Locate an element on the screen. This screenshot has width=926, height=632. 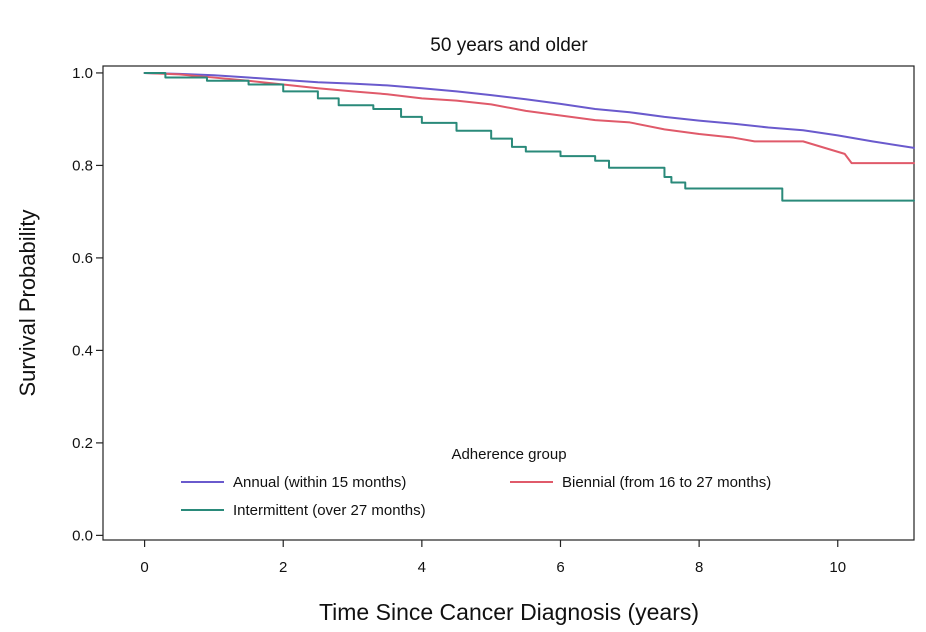
x-tick-label: 0 is located at coordinates (144, 567).